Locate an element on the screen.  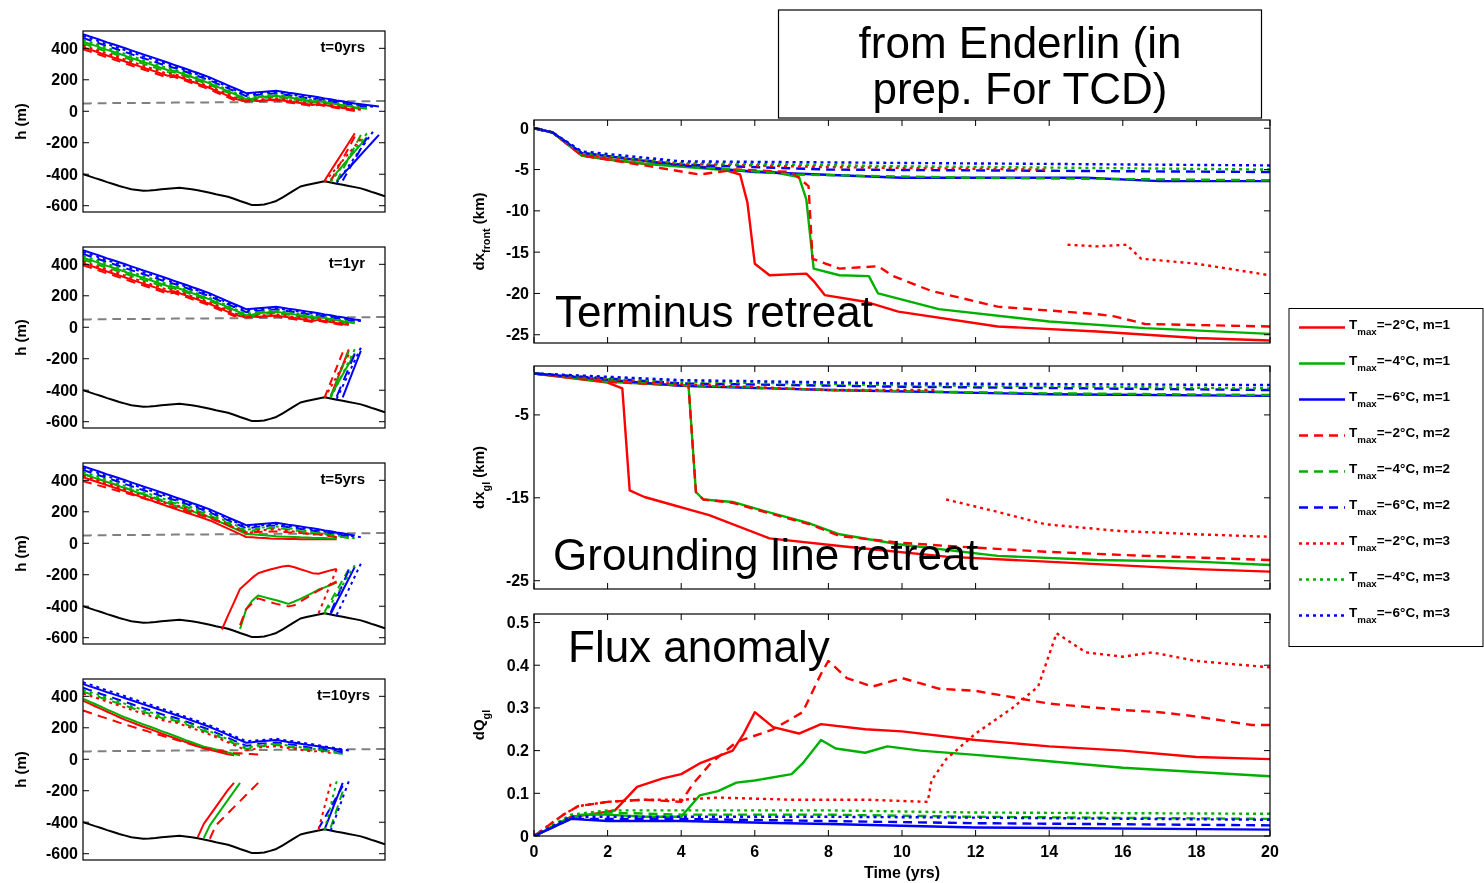
y-tick-label: 0.2 is located at coordinates (518, 751).